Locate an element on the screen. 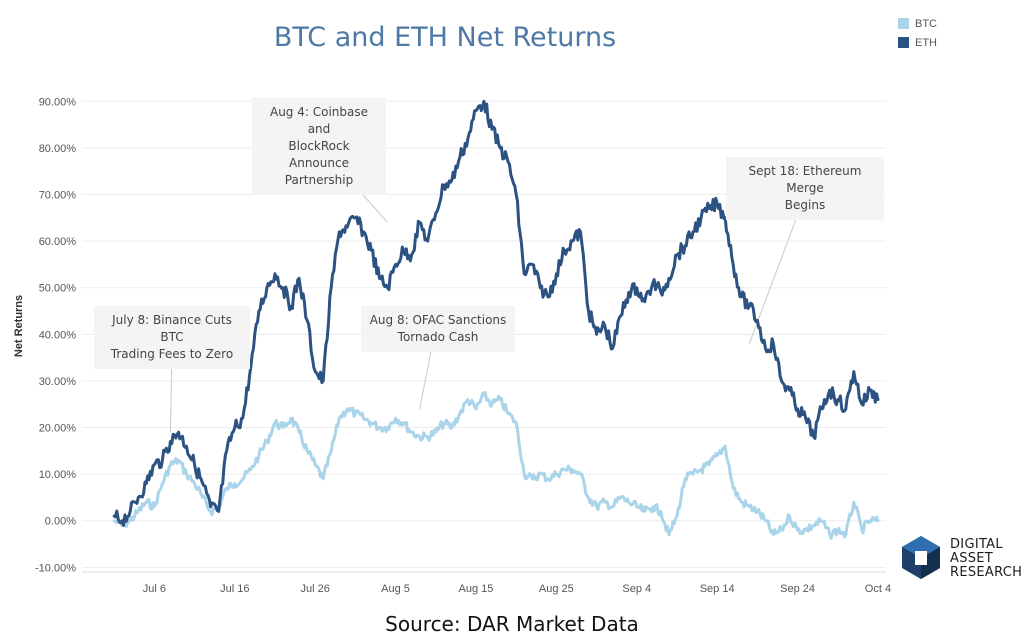 Image resolution: width=1024 pixels, height=640 pixels. x-tick-label: Aug 15 is located at coordinates (476, 589).